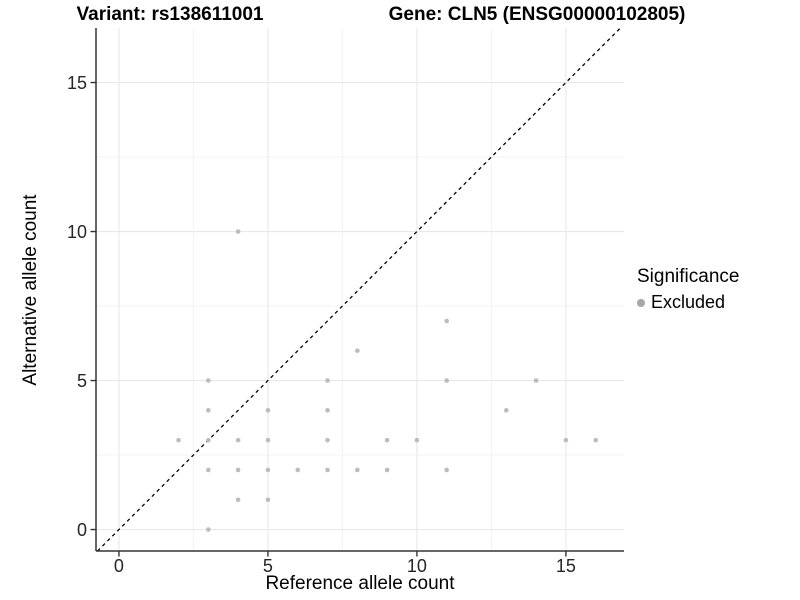 The width and height of the screenshot is (800, 600). I want to click on x-tick-label: 15, so click(566, 566).